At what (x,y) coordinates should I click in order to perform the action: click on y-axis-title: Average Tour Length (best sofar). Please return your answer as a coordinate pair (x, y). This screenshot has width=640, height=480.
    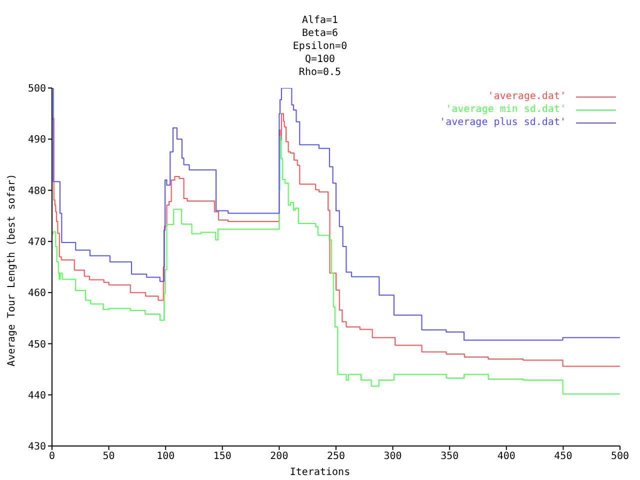
    Looking at the image, I should click on (12, 270).